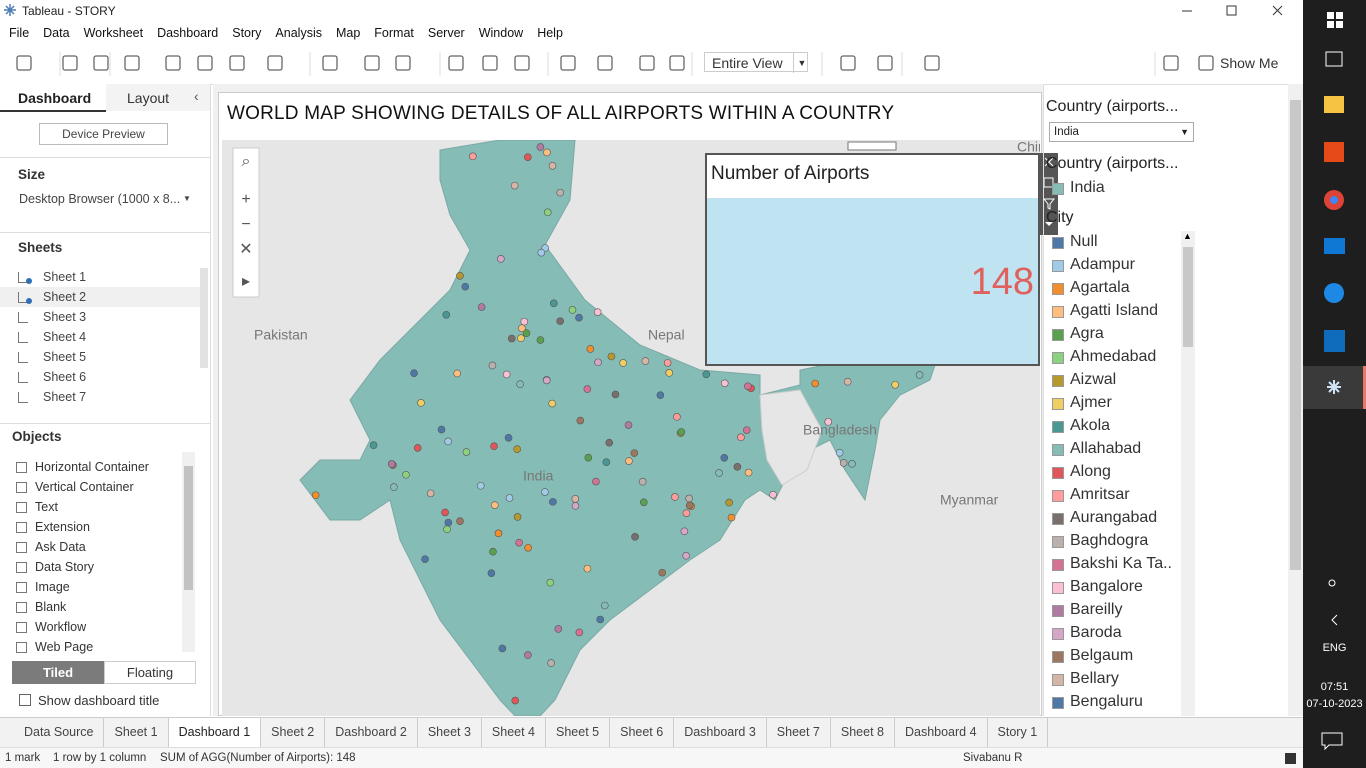  I want to click on floating-button: Floating, so click(150, 672).